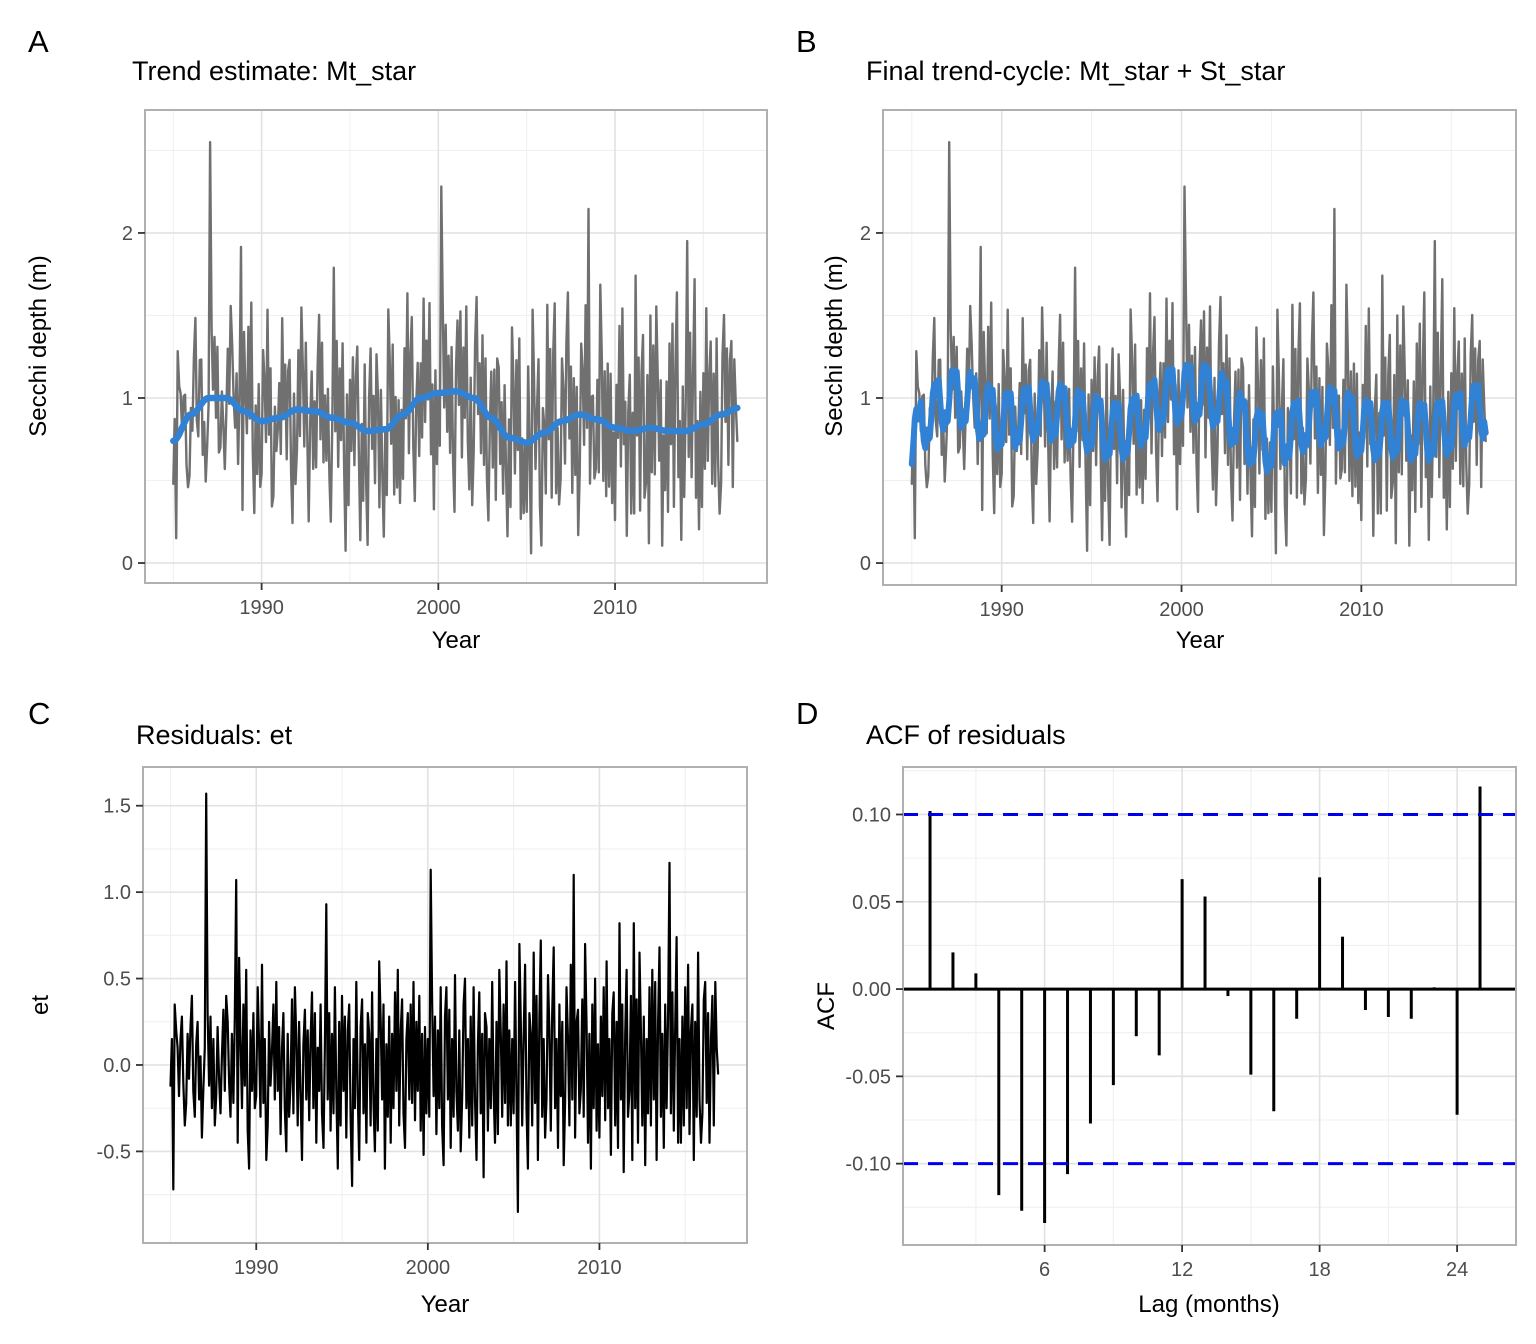 This screenshot has height=1344, width=1536. Describe the element at coordinates (1319, 1270) in the screenshot. I see `x-tick-label: 18` at that location.